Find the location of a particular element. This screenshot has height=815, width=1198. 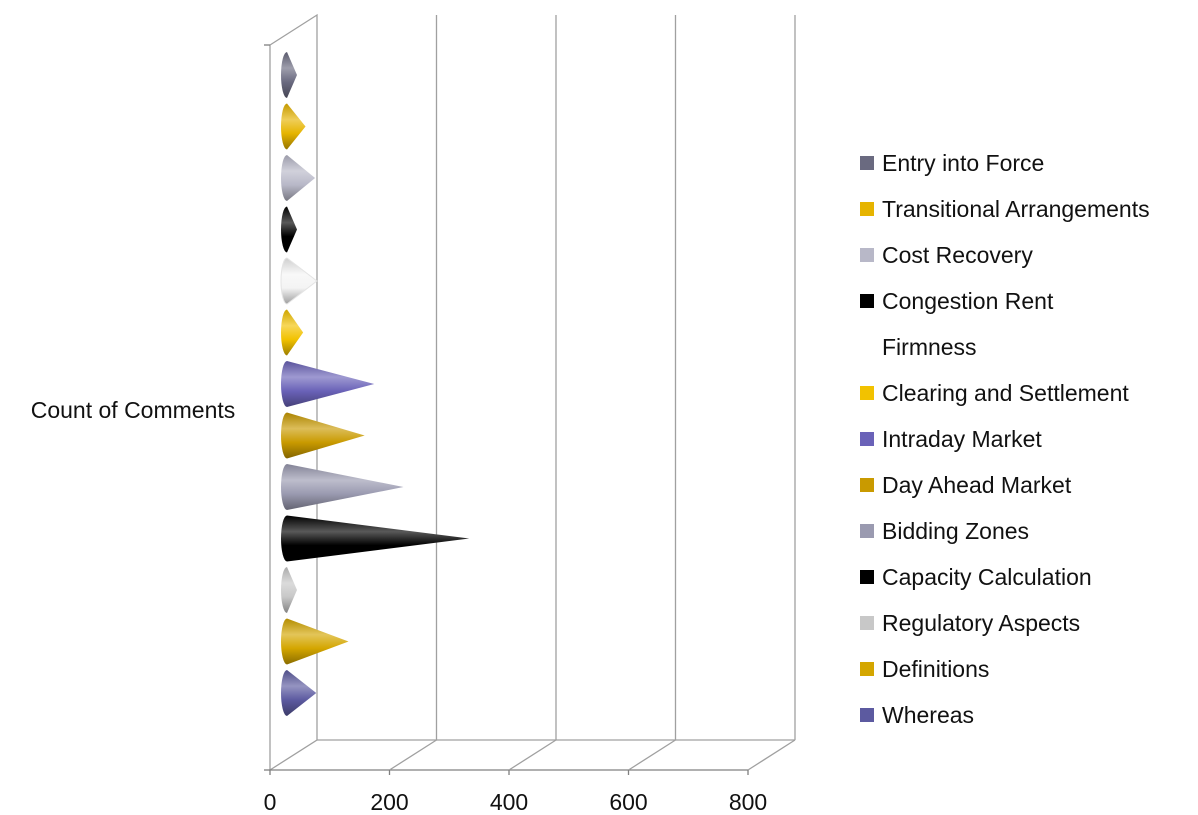

legend-label: Capacity Calculation is located at coordinates (987, 576).